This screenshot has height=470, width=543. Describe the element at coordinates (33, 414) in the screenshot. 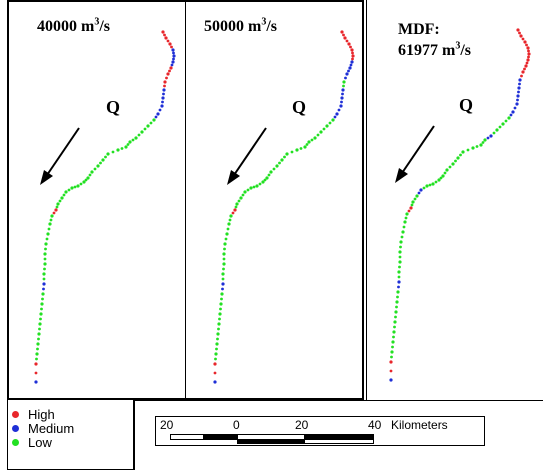

I see `legend-item-high: High` at that location.